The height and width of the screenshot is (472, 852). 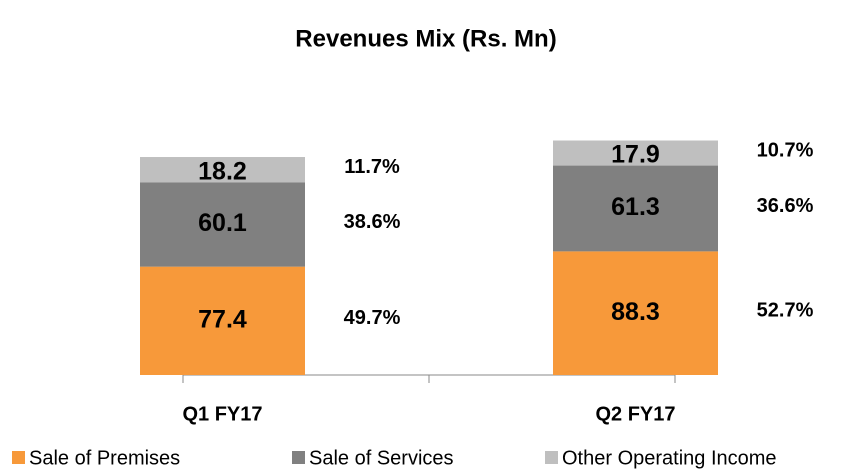 I want to click on share-label: 38.6%, so click(x=372, y=222).